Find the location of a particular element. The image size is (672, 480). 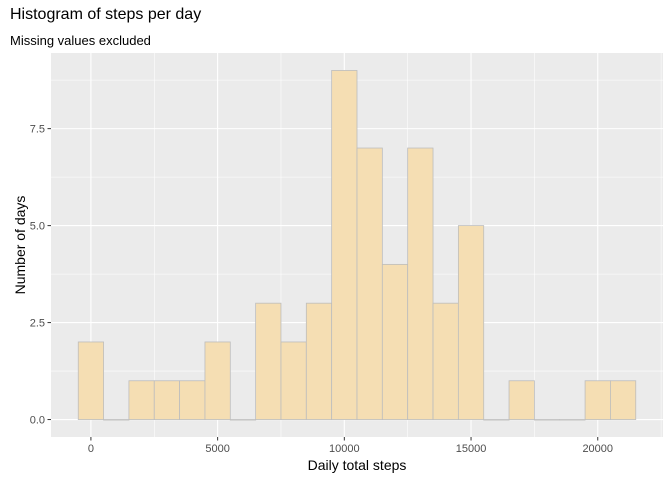

x-axis: 0 5000 10000 15000 20000 is located at coordinates (350, 446).